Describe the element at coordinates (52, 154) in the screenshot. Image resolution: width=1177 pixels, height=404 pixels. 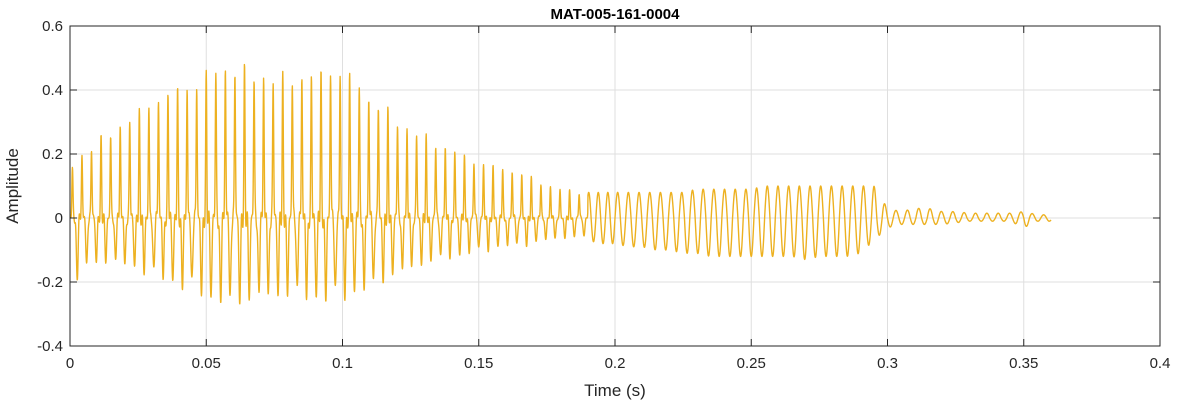
I see `y-tick-label: 0.2` at that location.